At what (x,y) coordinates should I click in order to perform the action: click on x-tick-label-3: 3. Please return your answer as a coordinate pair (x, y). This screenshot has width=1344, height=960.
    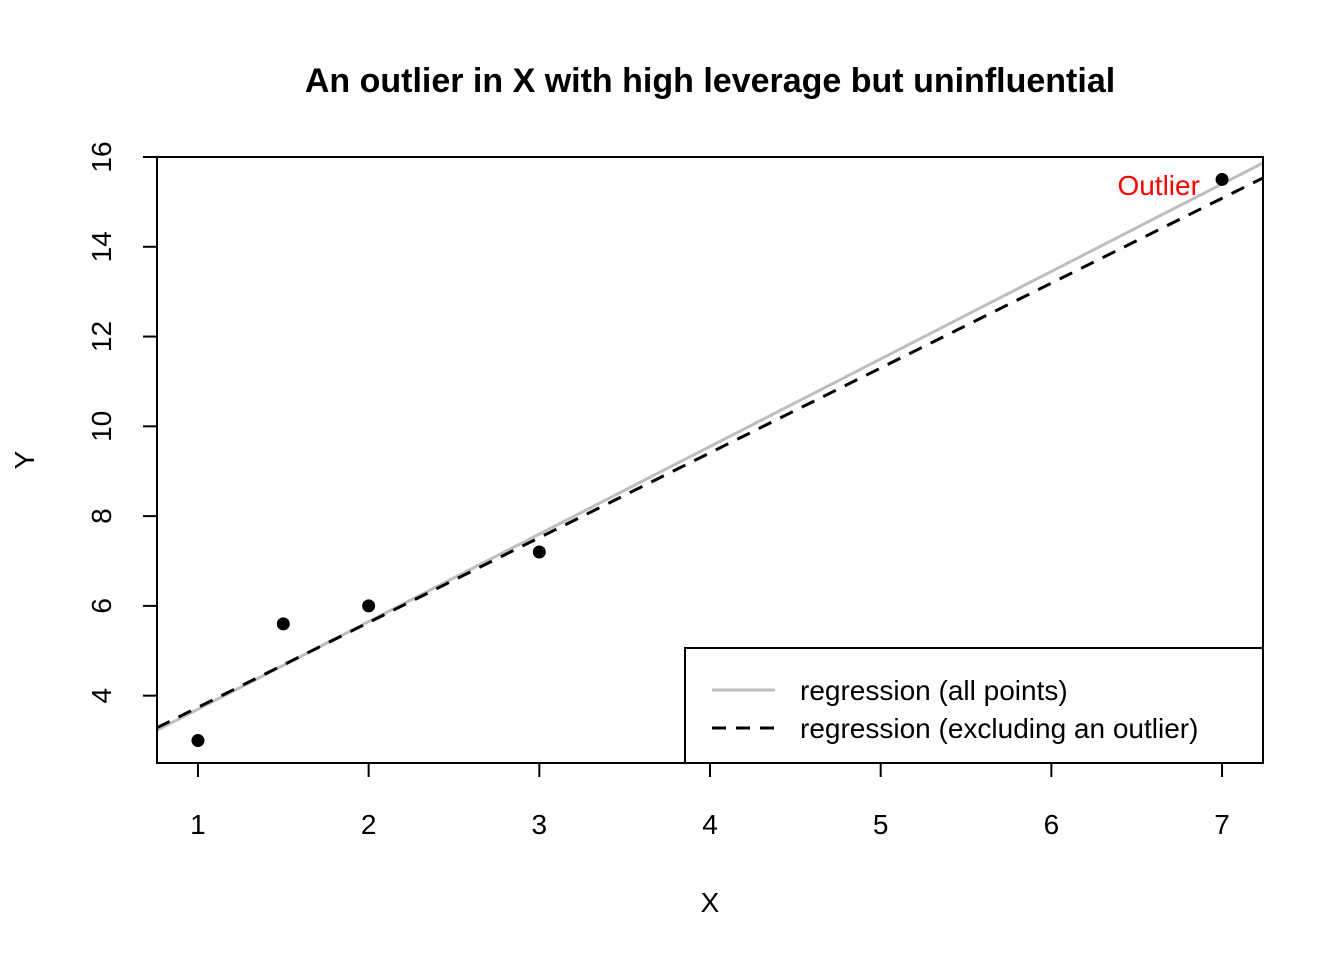
    Looking at the image, I should click on (540, 824).